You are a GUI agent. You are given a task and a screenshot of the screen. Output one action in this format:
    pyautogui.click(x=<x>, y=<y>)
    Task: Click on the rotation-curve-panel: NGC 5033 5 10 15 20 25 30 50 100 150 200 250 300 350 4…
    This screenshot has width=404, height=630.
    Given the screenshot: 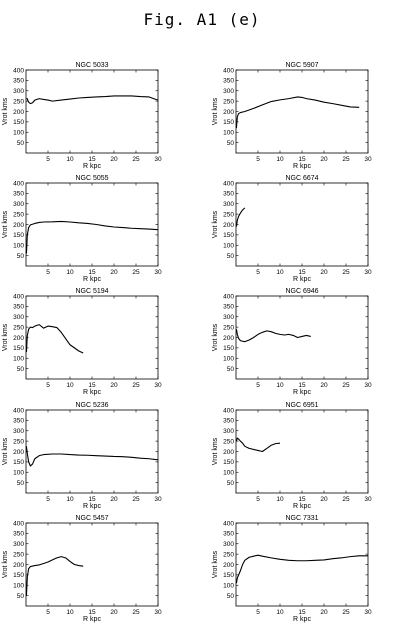 What is the action you would take?
    pyautogui.click(x=82, y=116)
    